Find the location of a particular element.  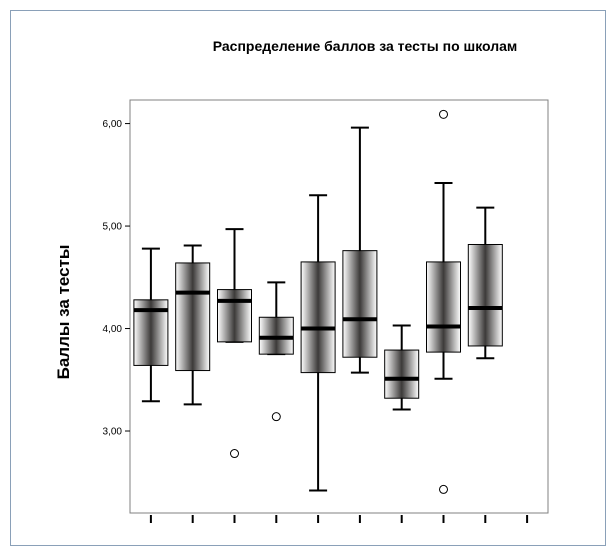

y-tick-label: 6,00 is located at coordinates (113, 124).